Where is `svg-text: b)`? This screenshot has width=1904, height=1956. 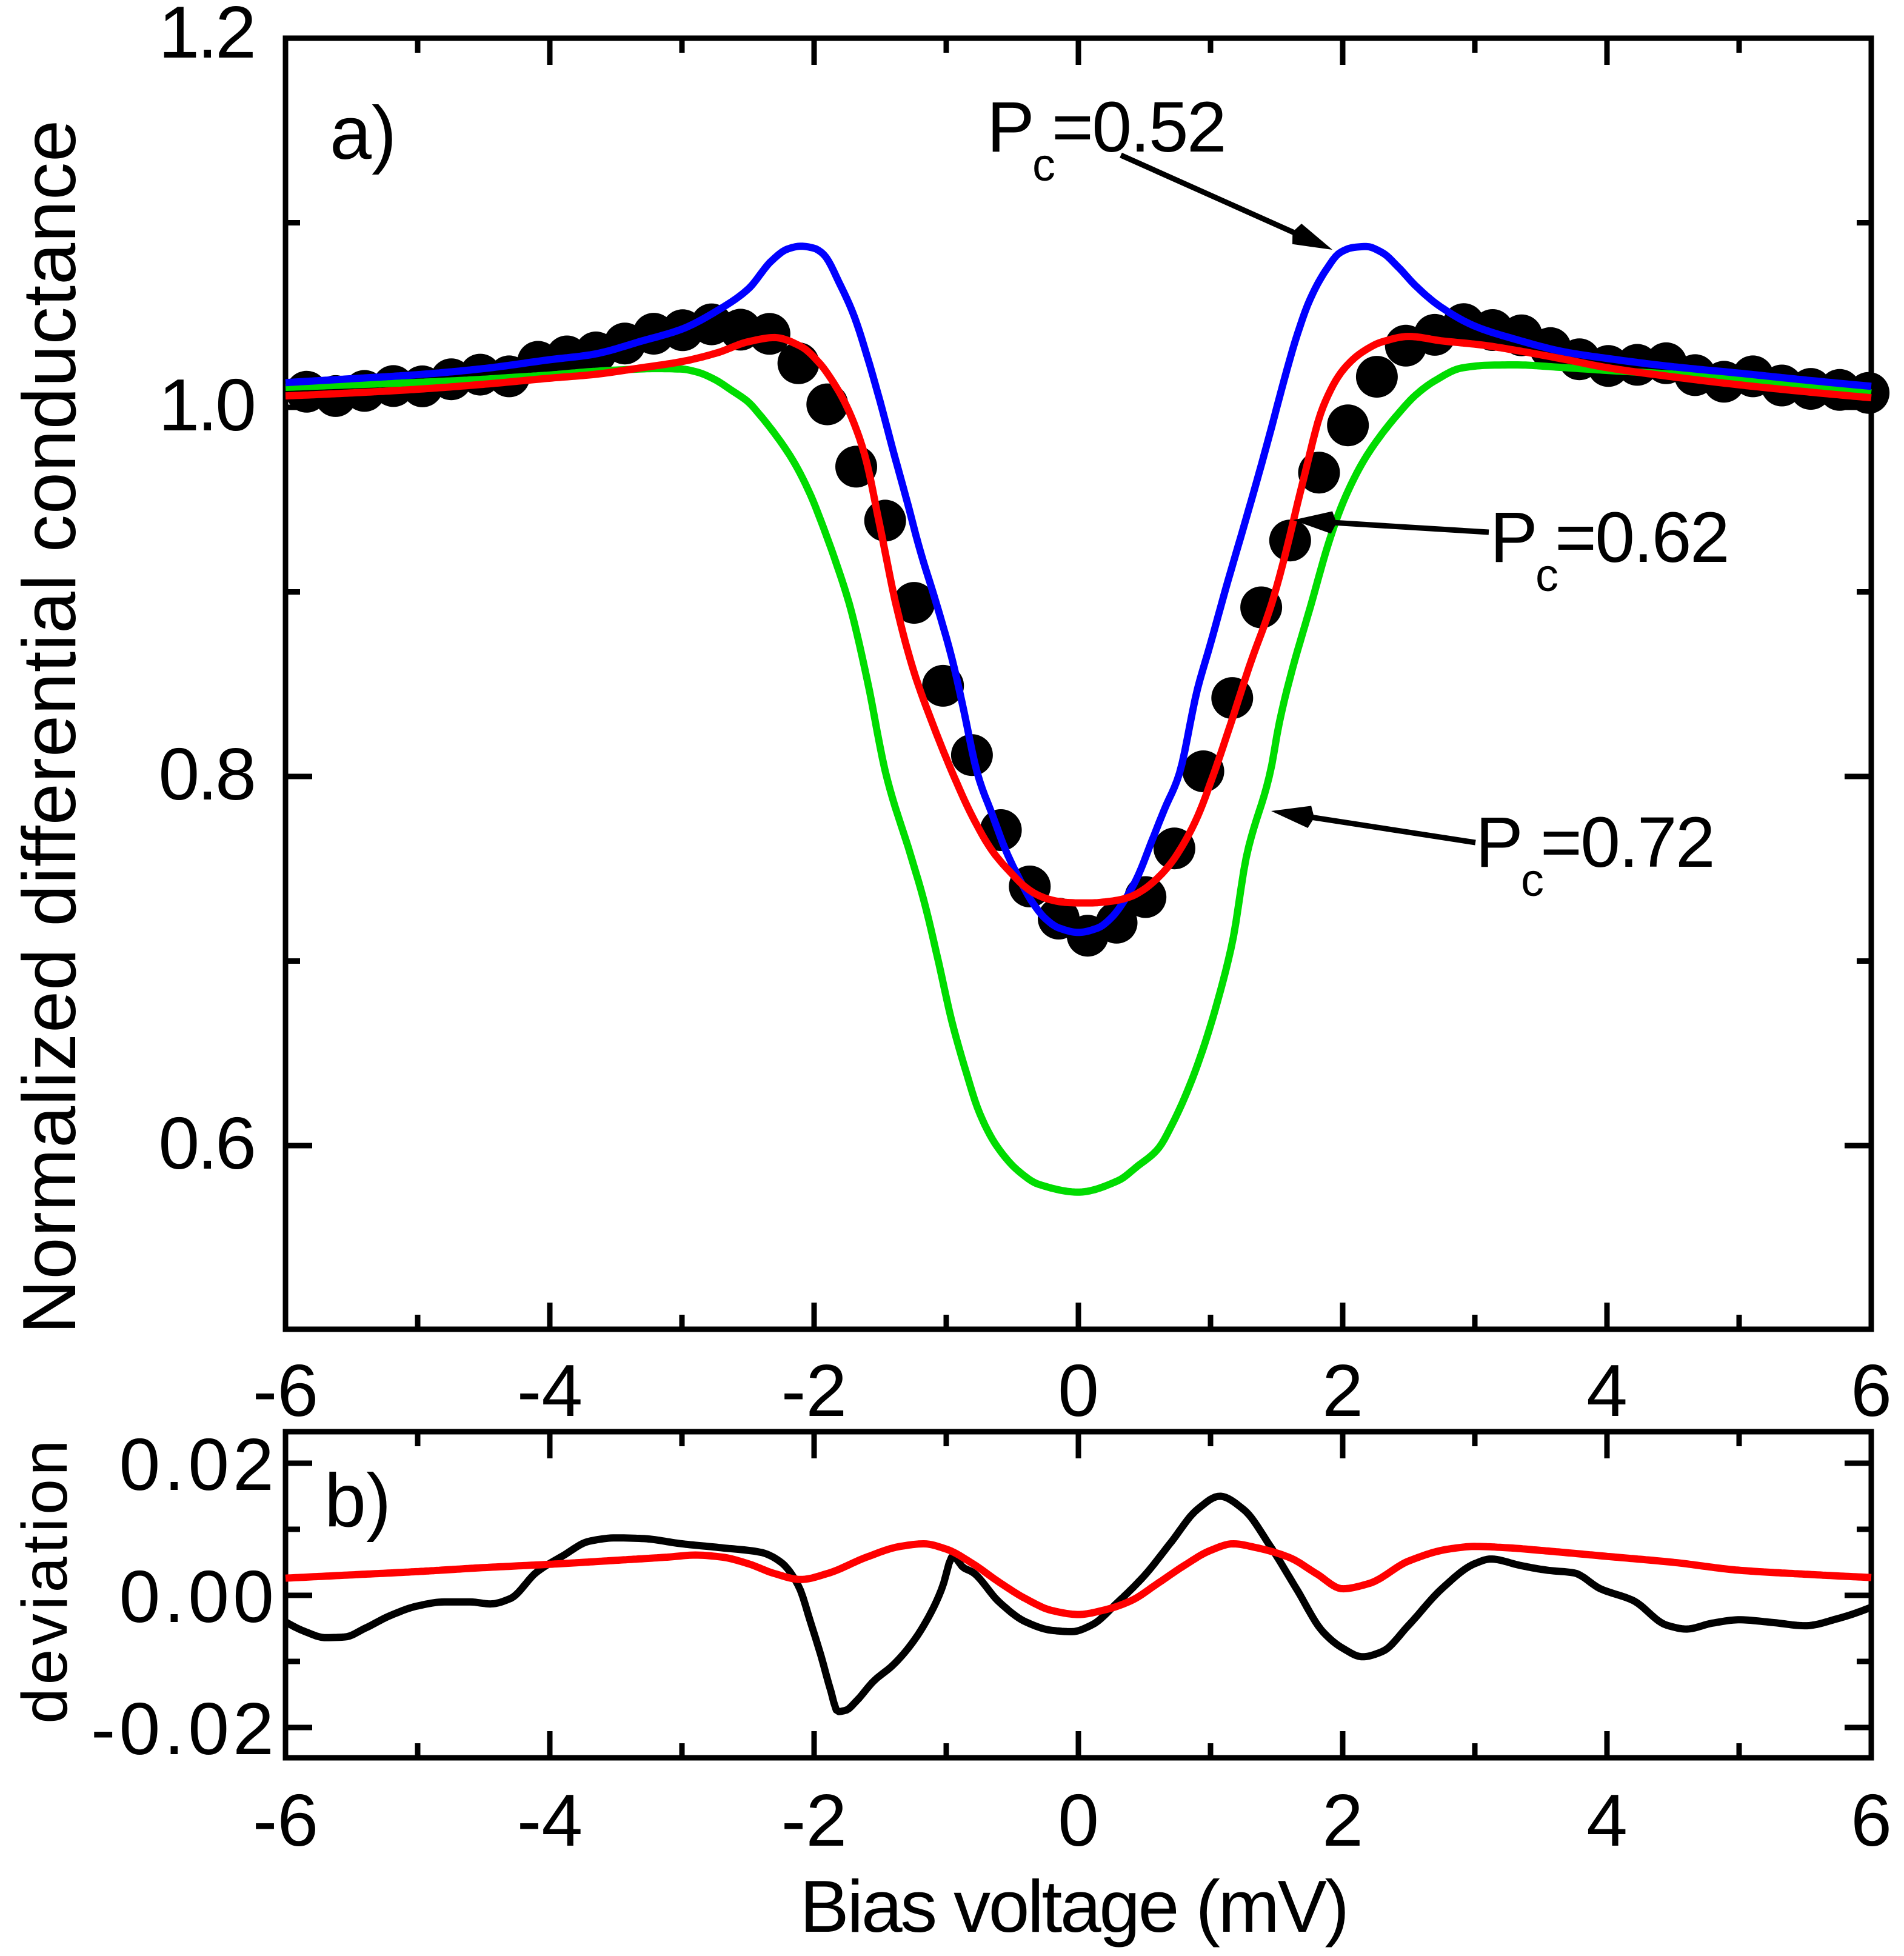
svg-text: b) is located at coordinates (357, 1501).